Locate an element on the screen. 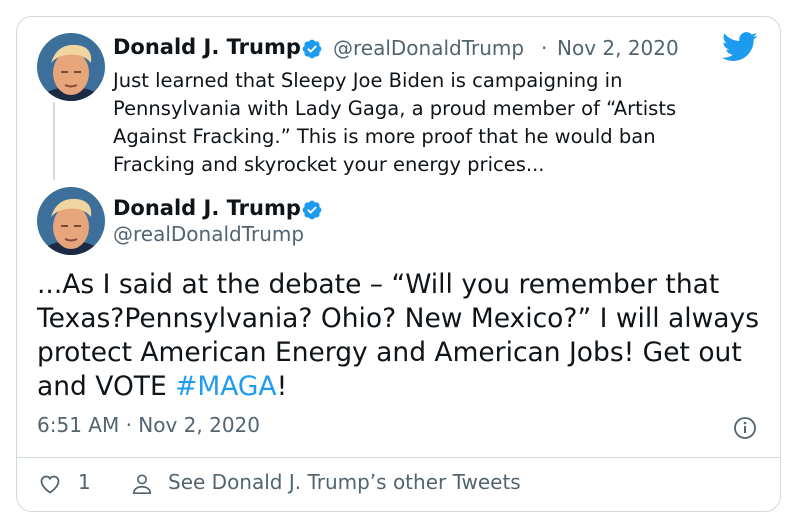  hashtag-link: #MAGA is located at coordinates (226, 386).